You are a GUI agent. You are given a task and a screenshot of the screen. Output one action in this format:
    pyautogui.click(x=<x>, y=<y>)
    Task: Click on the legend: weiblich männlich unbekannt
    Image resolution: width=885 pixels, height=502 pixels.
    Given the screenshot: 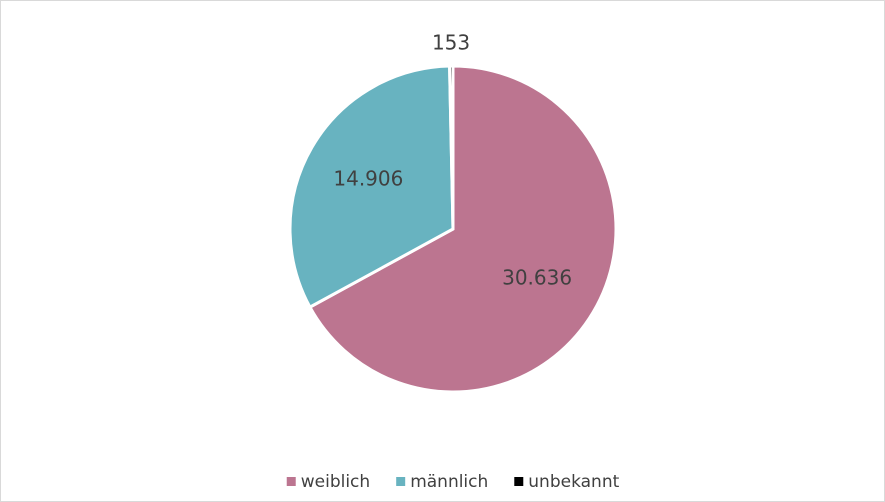 What is the action you would take?
    pyautogui.click(x=453, y=482)
    